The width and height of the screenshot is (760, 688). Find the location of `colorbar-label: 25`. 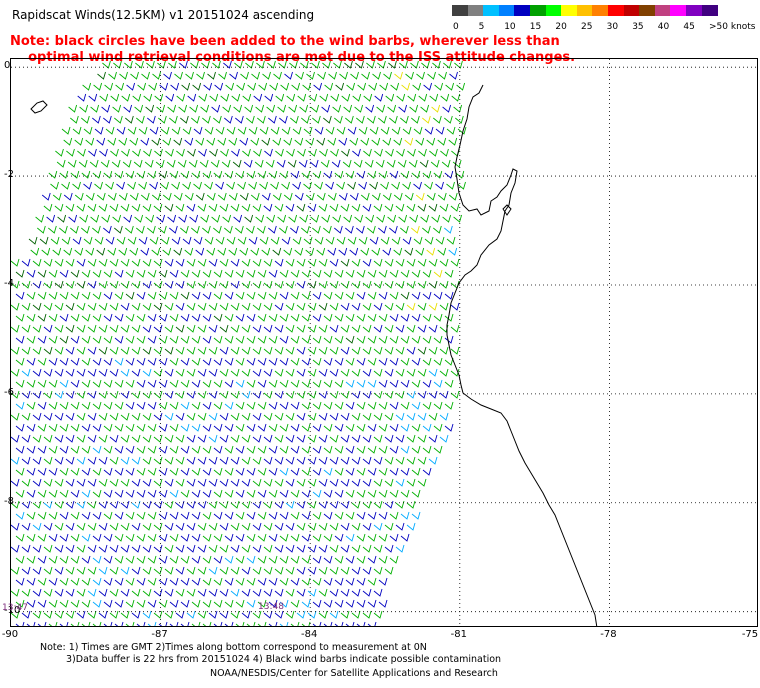

colorbar-label: 25 is located at coordinates (587, 27).